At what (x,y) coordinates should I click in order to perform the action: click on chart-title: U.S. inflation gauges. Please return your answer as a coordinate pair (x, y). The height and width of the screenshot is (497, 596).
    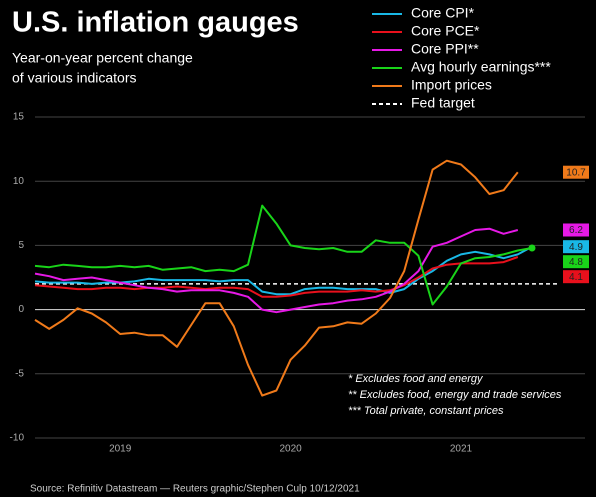
    Looking at the image, I should click on (155, 23).